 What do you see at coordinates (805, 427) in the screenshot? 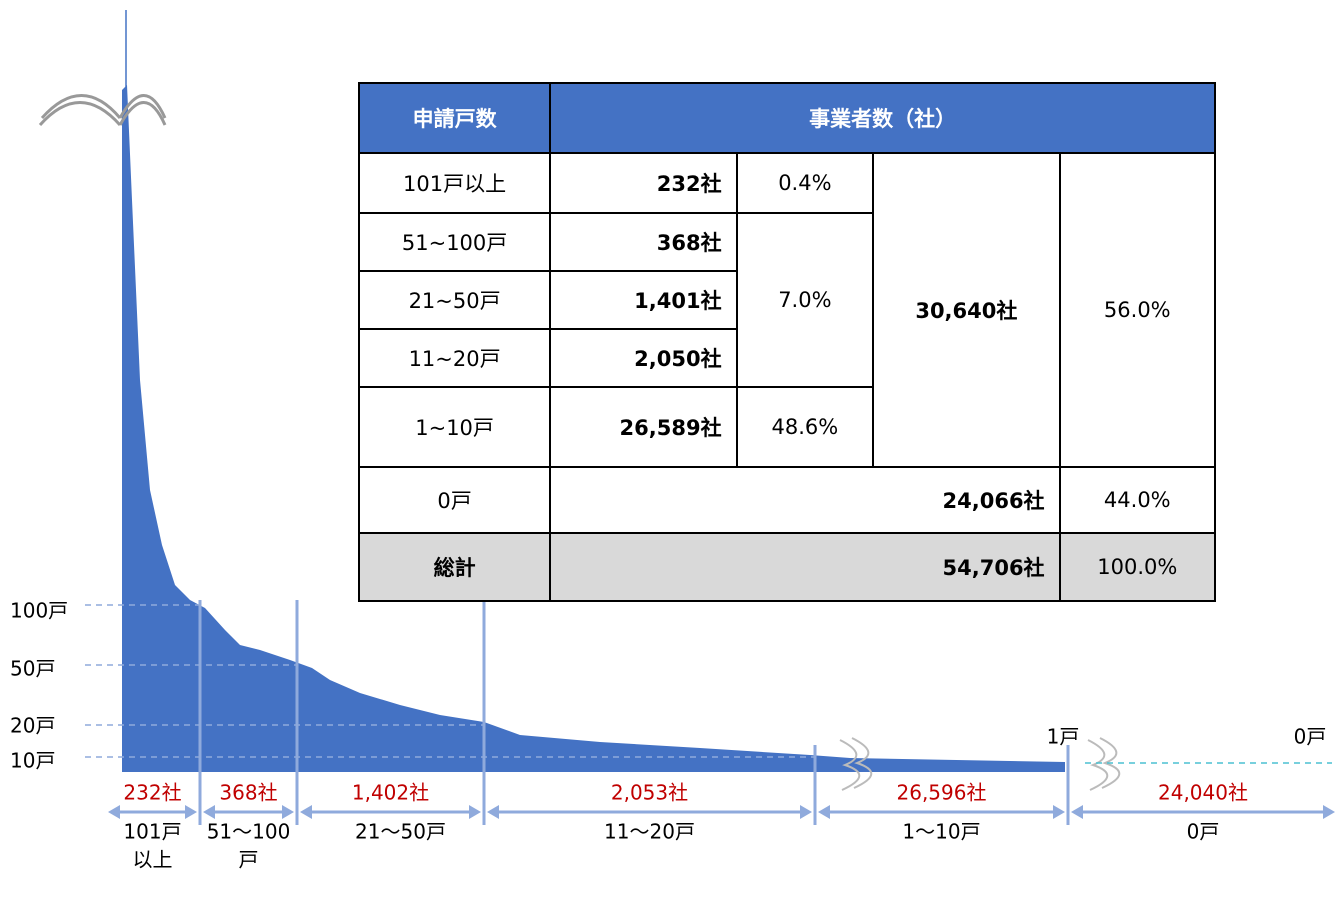
I see `cell: 48.6%` at bounding box center [805, 427].